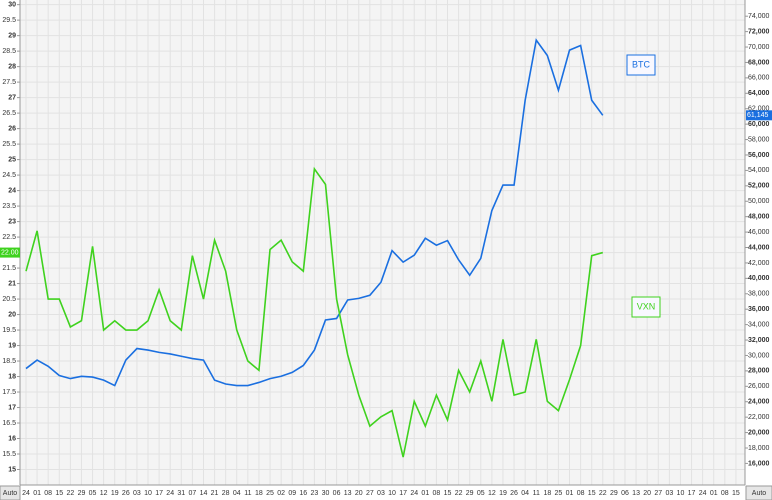  I want to click on y2-tick-label: 72,000, so click(759, 31).